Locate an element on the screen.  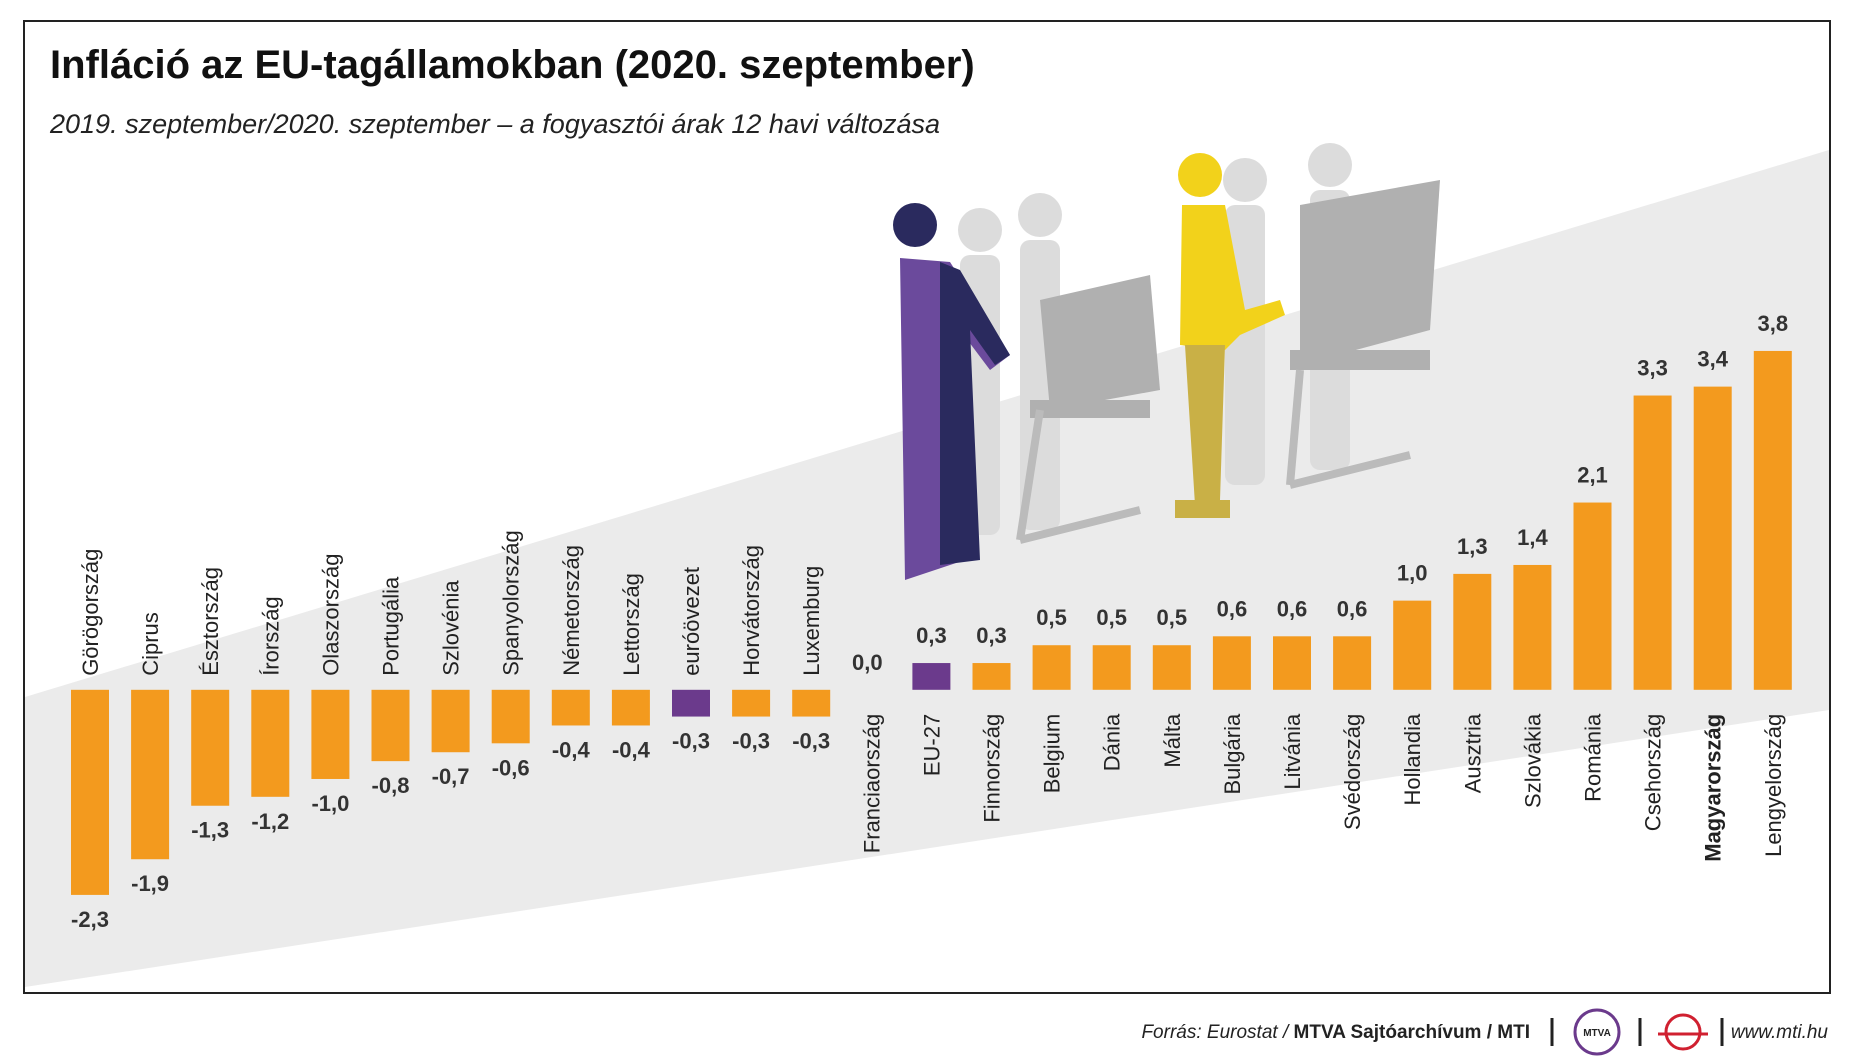
illustration is located at coordinates (1166, 361).